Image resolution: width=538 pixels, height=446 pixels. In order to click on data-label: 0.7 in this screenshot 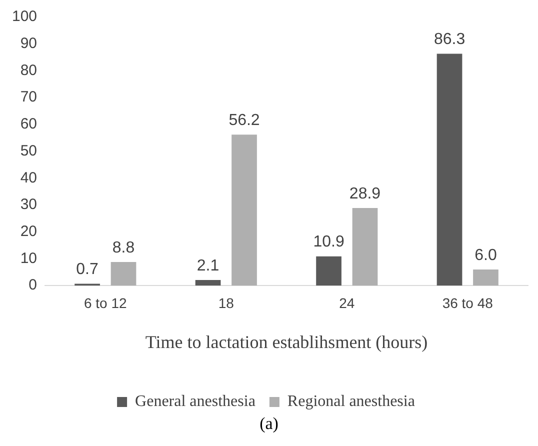, I will do `click(87, 269)`.